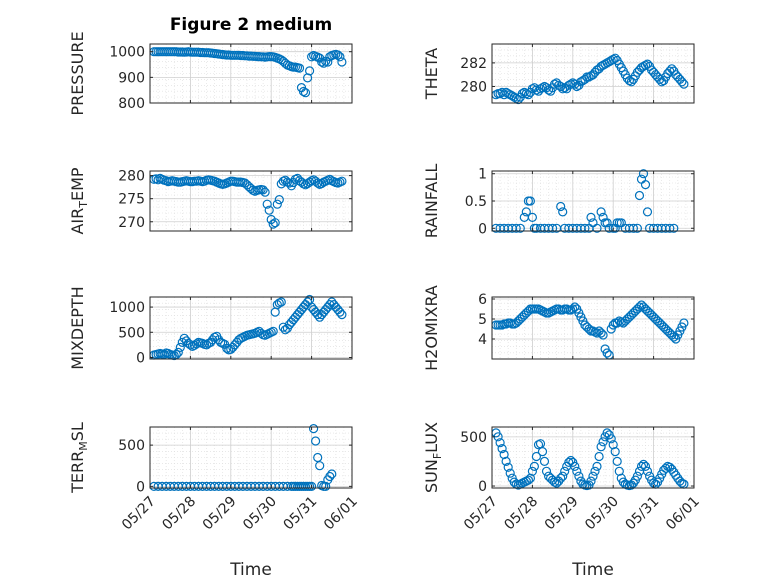  What do you see at coordinates (476, 202) in the screenshot?
I see `y-tick-label: 0.5` at bounding box center [476, 202].